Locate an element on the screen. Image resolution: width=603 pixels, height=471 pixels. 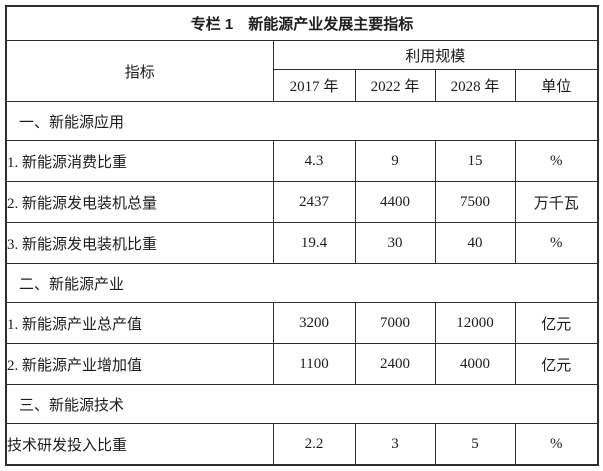
table-title: 专栏 1 新能源产业发展主要指标 is located at coordinates (302, 23).